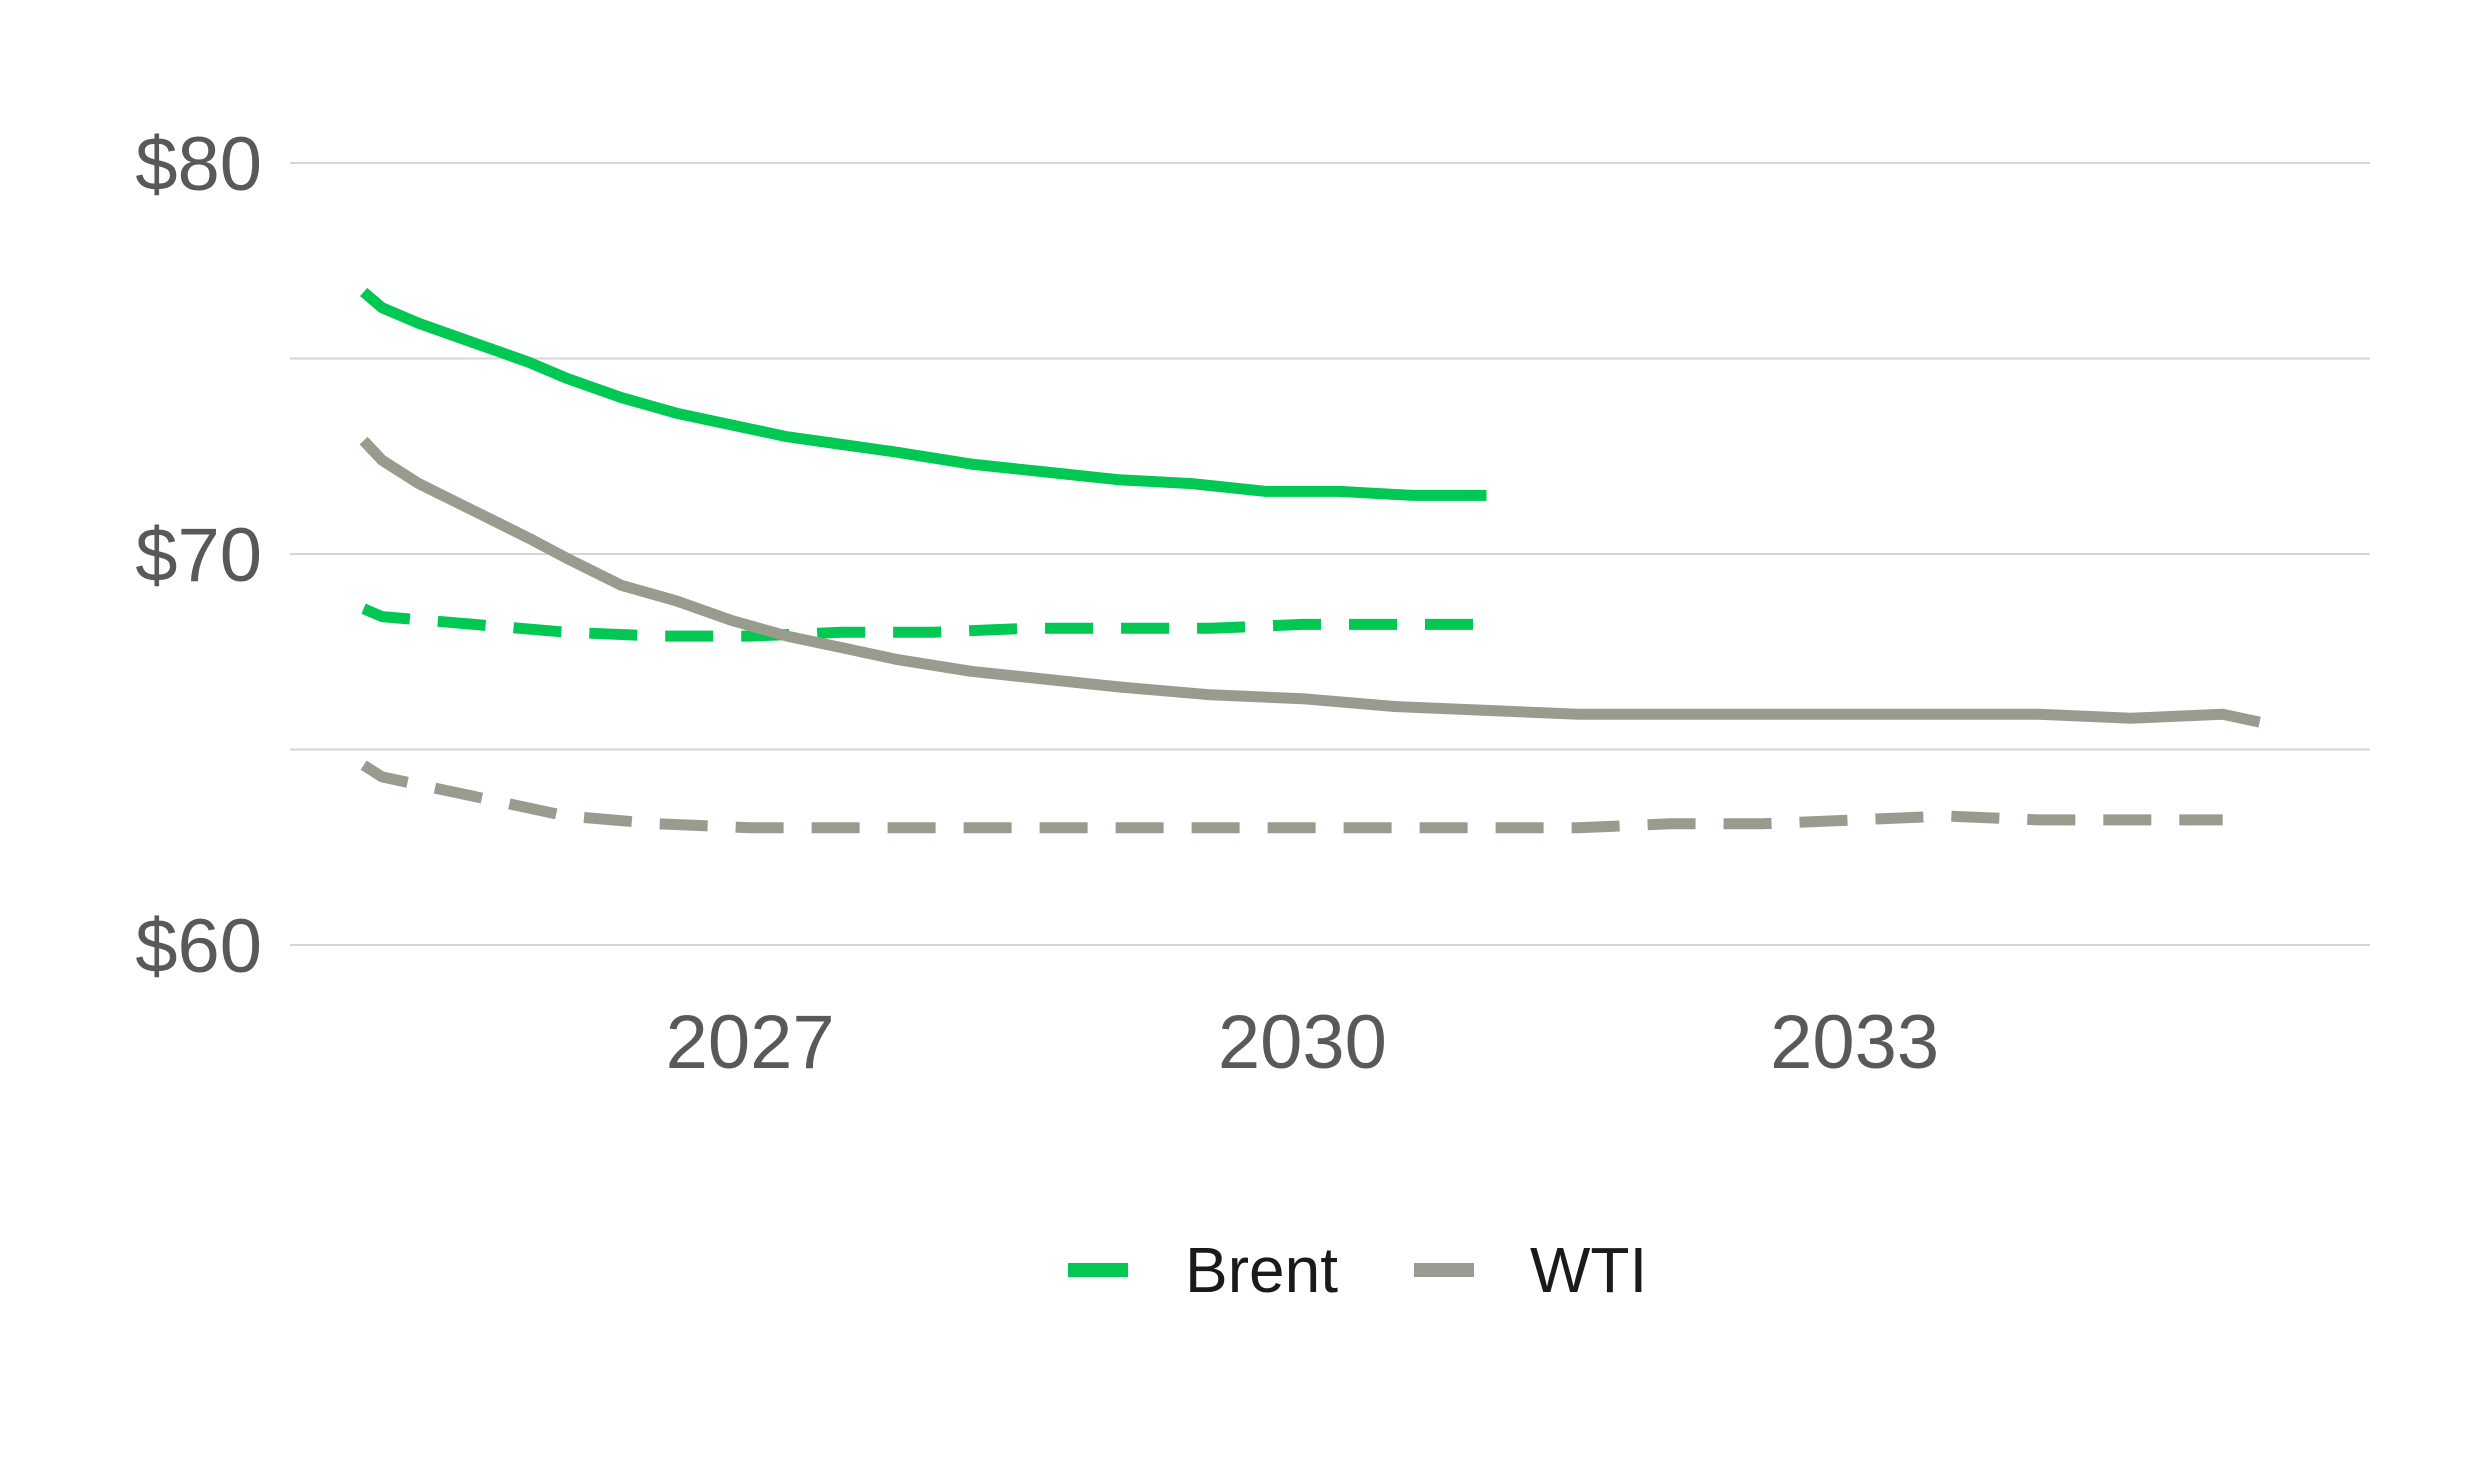 The image size is (2480, 1476). Describe the element at coordinates (1261, 1270) in the screenshot. I see `legend-label-brent: Brent` at that location.